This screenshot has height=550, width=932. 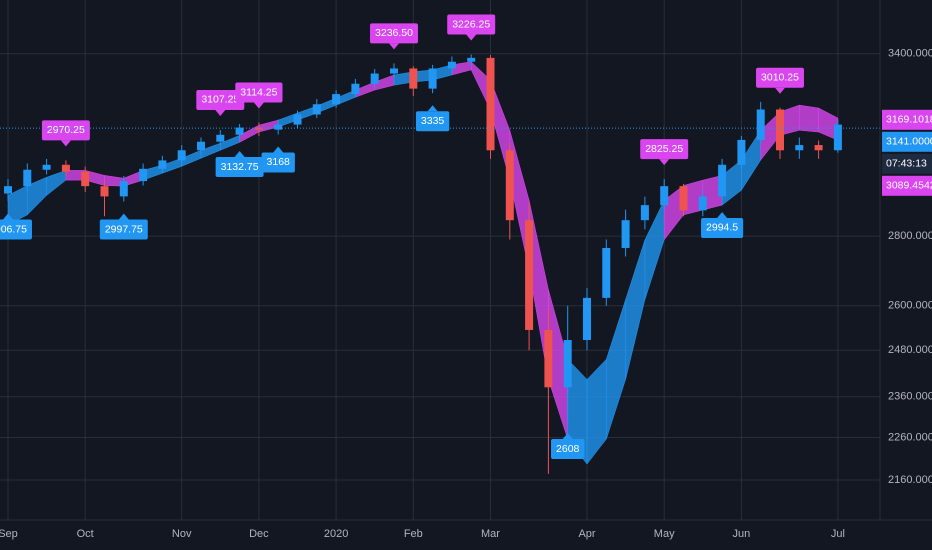 What do you see at coordinates (259, 534) in the screenshot?
I see `x-tick-label: Dec` at bounding box center [259, 534].